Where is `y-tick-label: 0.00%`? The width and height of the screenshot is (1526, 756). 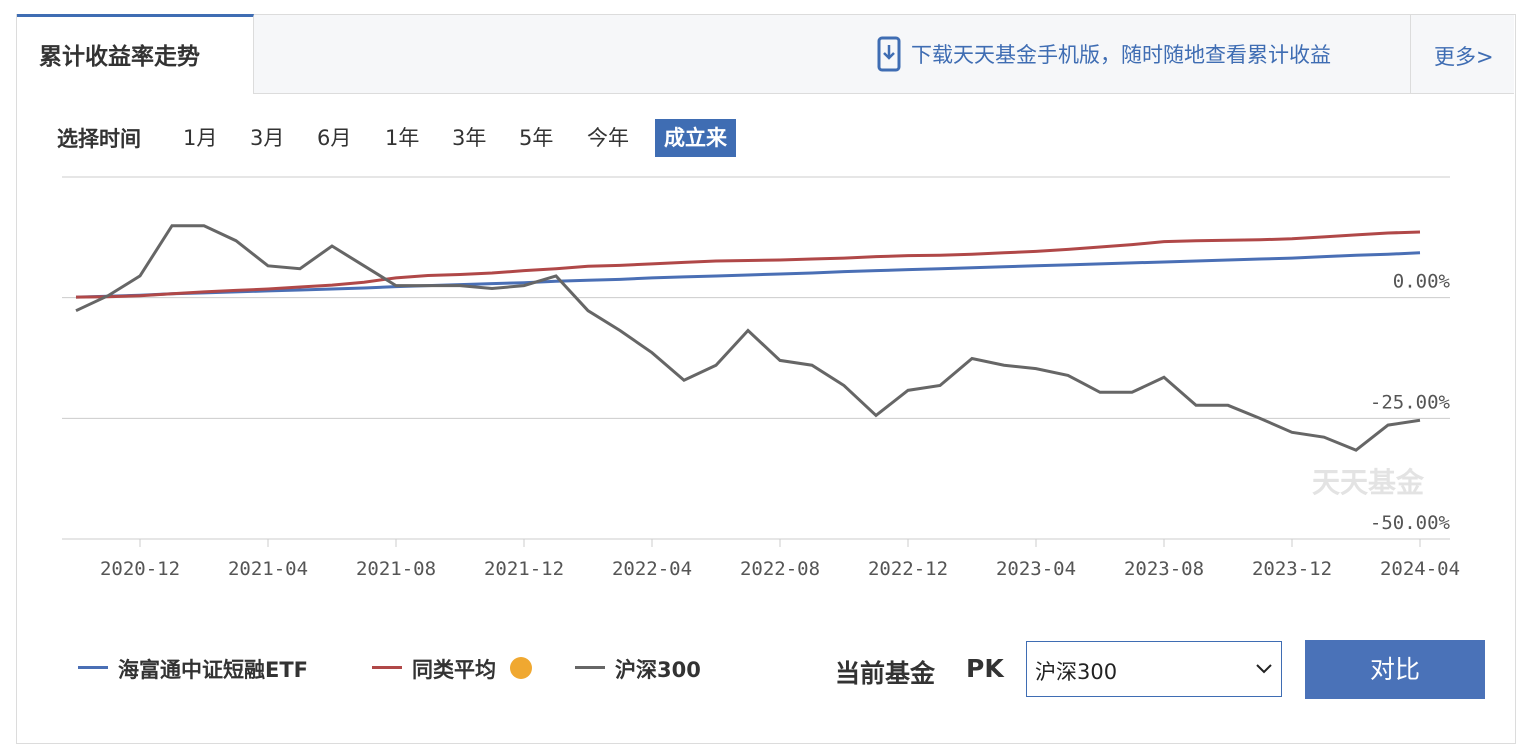 y-tick-label: 0.00% is located at coordinates (1422, 282).